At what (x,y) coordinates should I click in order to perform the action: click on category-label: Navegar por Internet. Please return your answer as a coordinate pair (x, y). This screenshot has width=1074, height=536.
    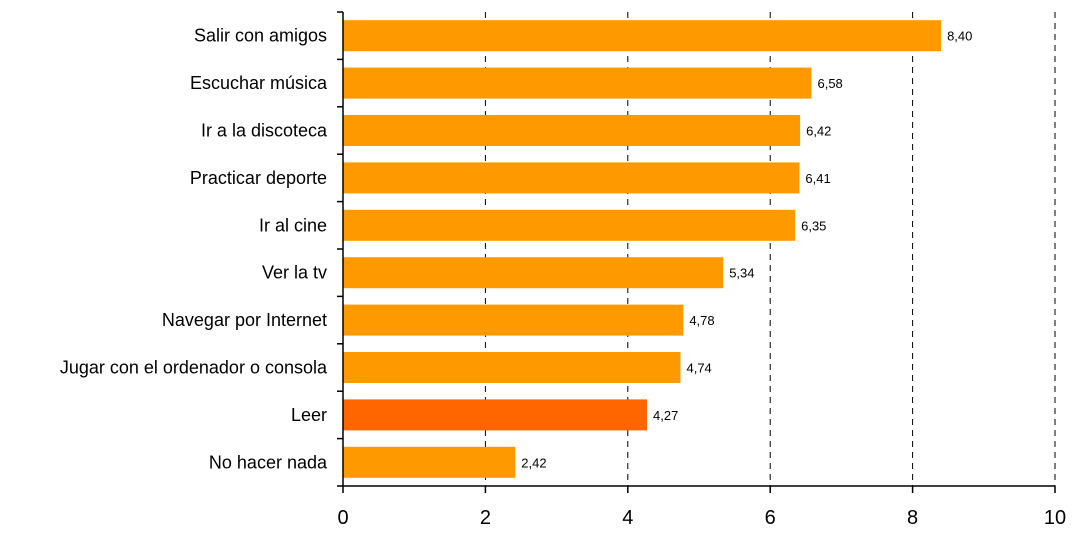
    Looking at the image, I should click on (244, 320).